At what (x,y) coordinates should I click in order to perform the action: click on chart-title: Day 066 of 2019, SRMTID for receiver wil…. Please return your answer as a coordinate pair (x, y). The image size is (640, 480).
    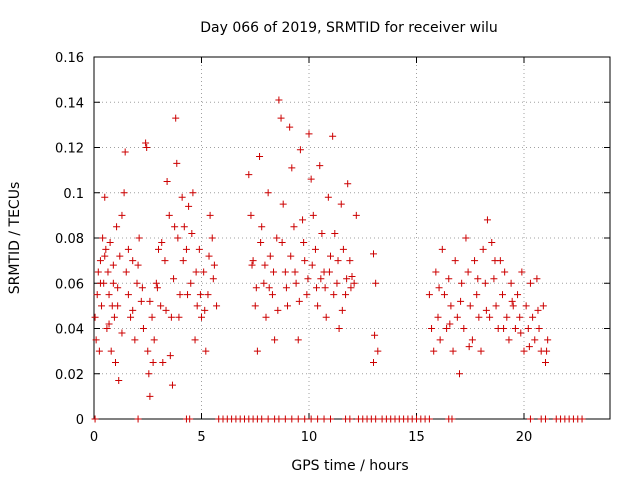
    Looking at the image, I should click on (349, 28).